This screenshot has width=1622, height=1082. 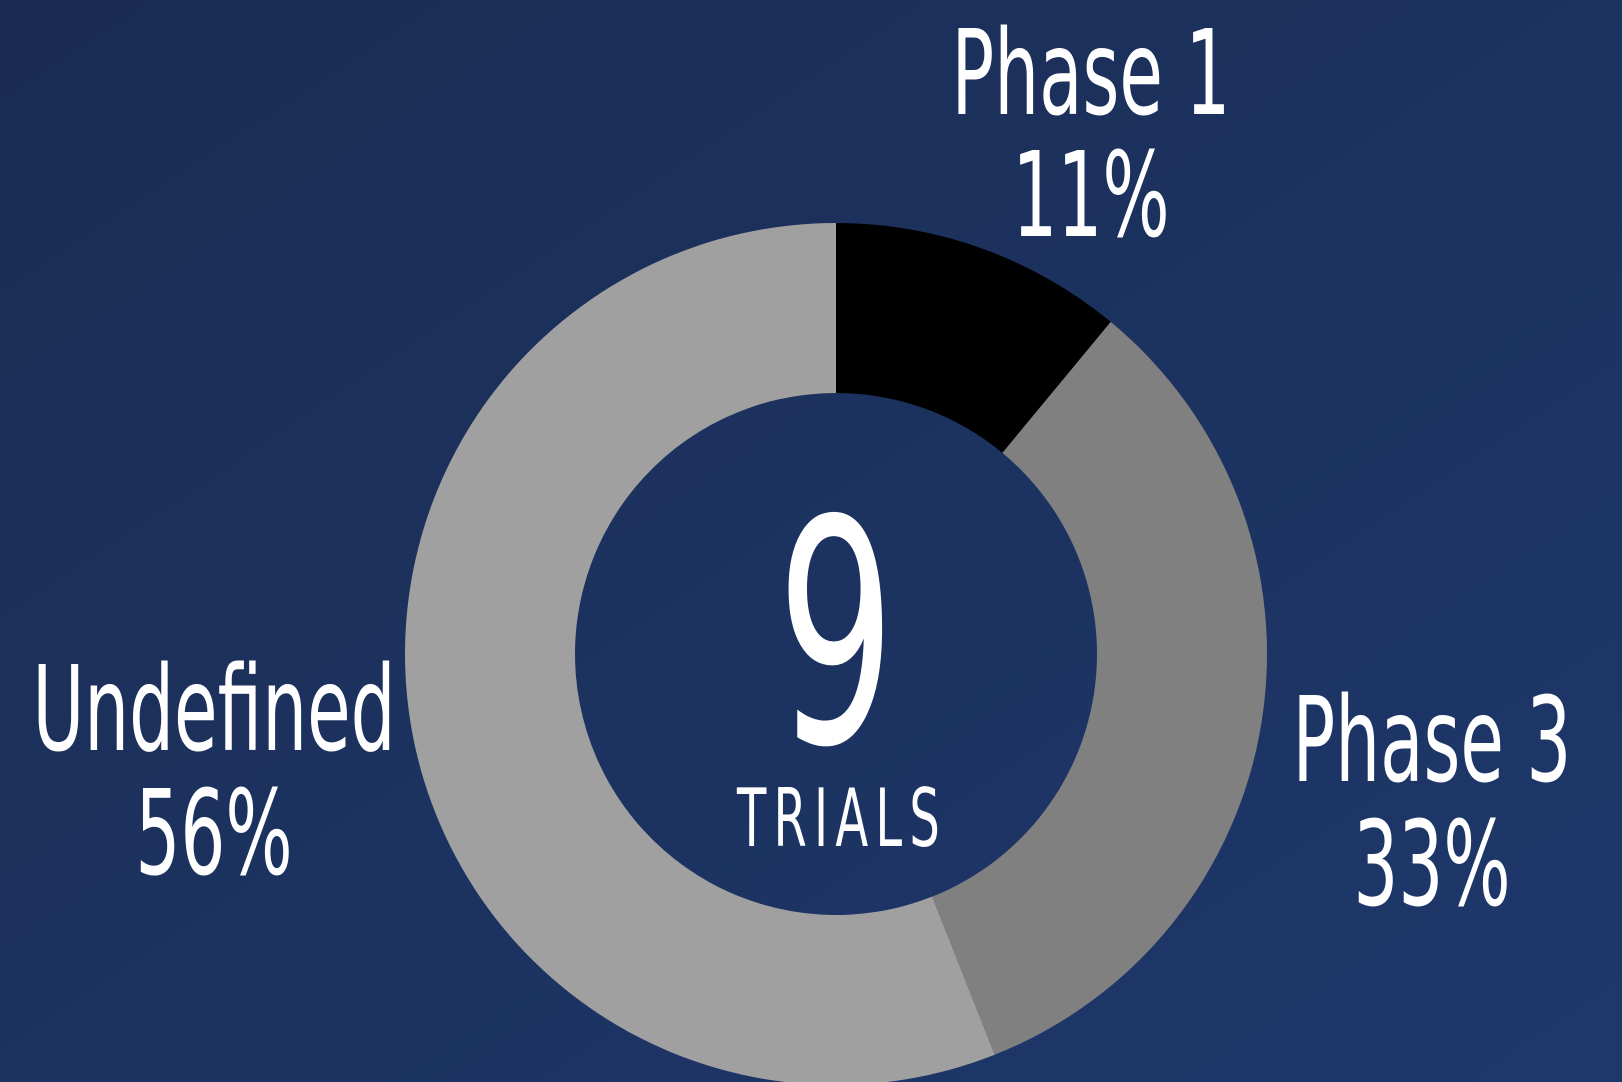 I want to click on segment-value-label: 33%, so click(x=1431, y=864).